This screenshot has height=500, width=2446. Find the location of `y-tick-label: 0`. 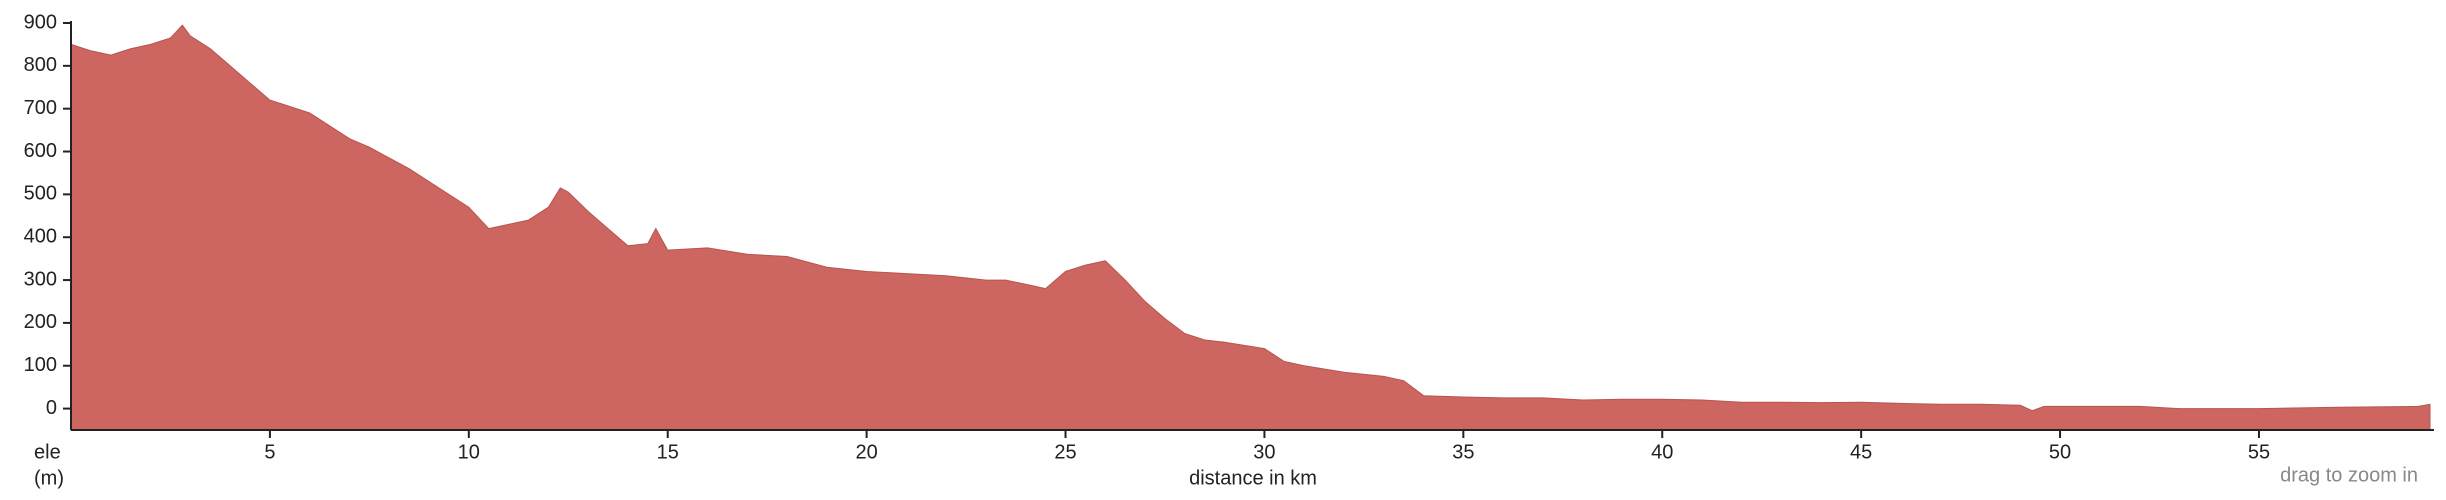

y-tick-label: 0 is located at coordinates (51, 408).